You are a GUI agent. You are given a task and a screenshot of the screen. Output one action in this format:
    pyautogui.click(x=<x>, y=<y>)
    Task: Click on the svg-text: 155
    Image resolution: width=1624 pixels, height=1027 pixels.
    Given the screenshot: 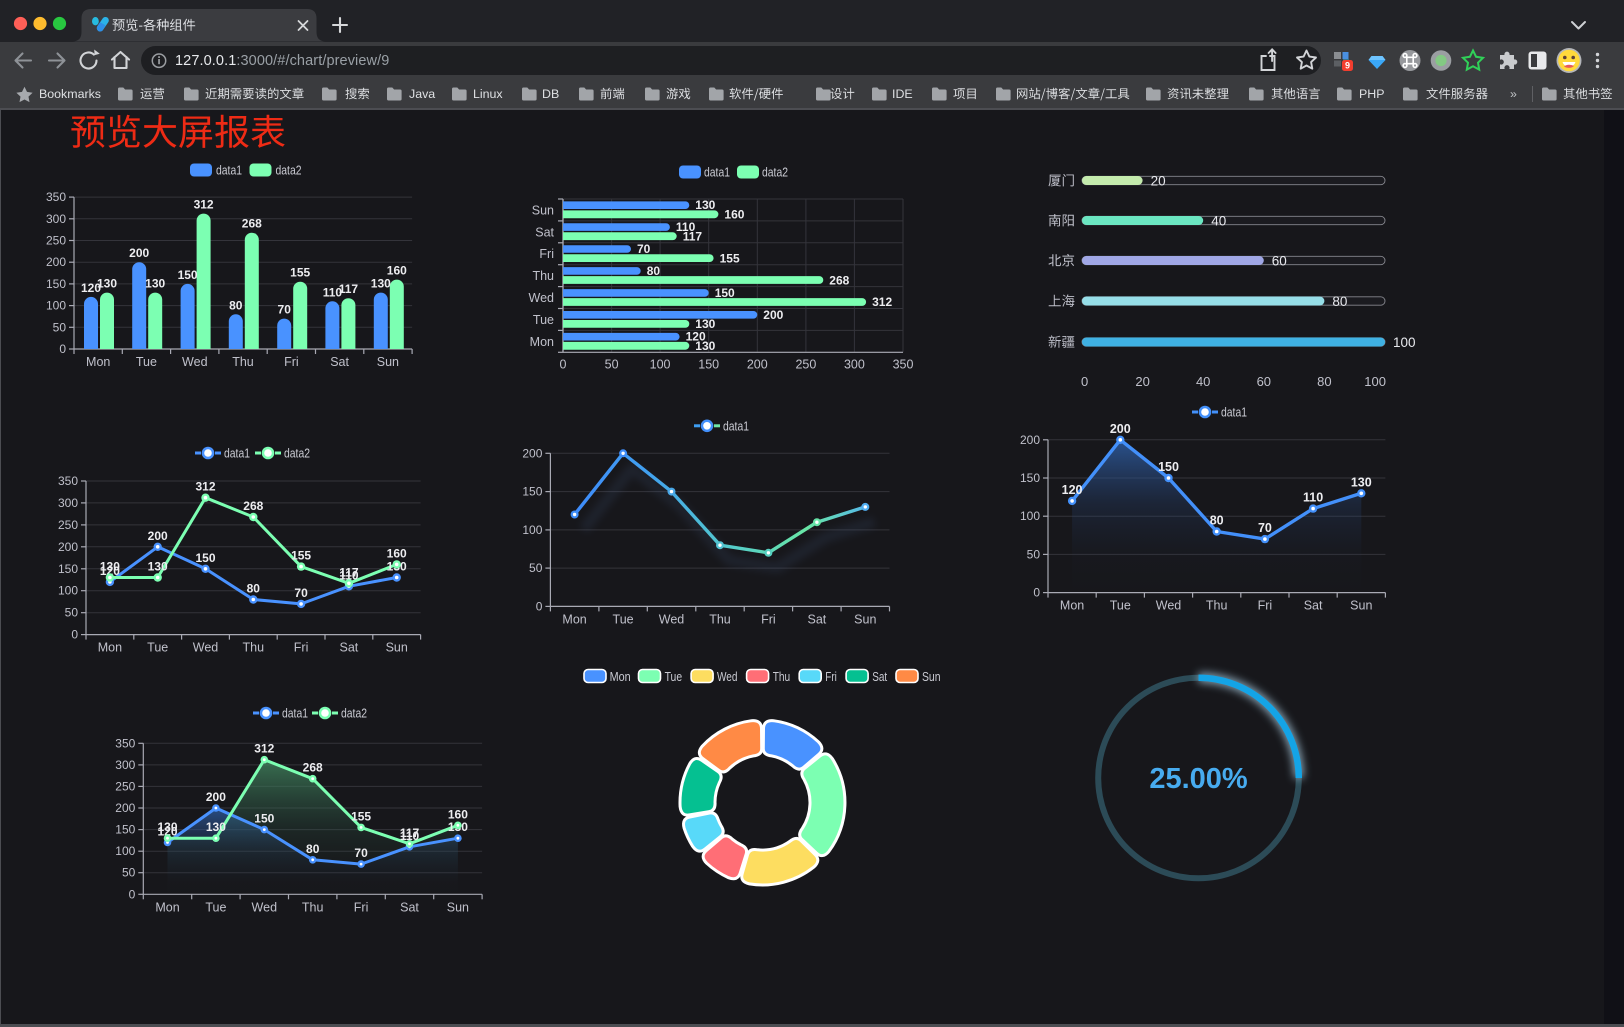 What is the action you would take?
    pyautogui.click(x=300, y=273)
    